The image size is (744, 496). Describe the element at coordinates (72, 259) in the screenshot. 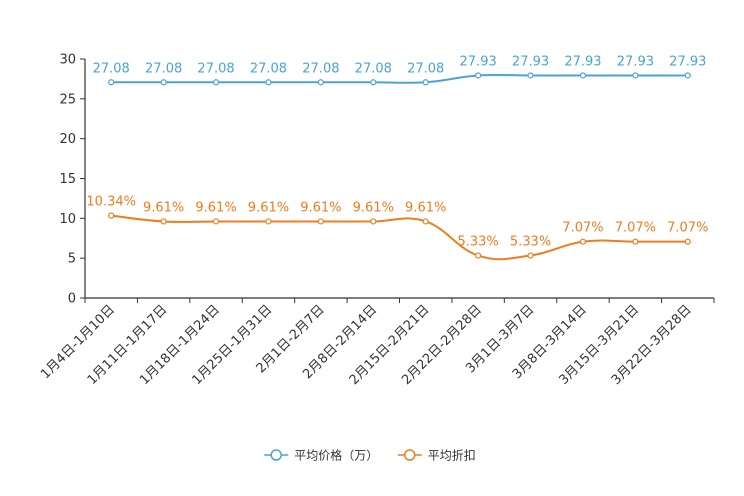

I see `y-tick-label: 5` at that location.